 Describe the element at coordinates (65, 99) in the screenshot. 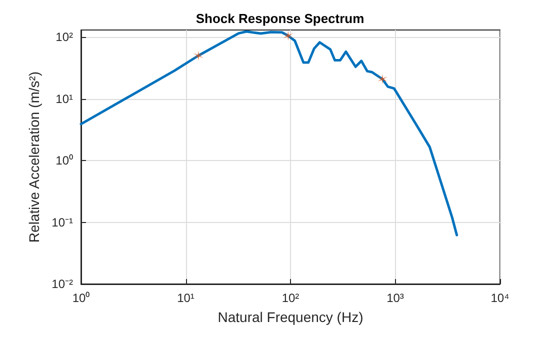

I see `y-tick-label: 10¹` at that location.